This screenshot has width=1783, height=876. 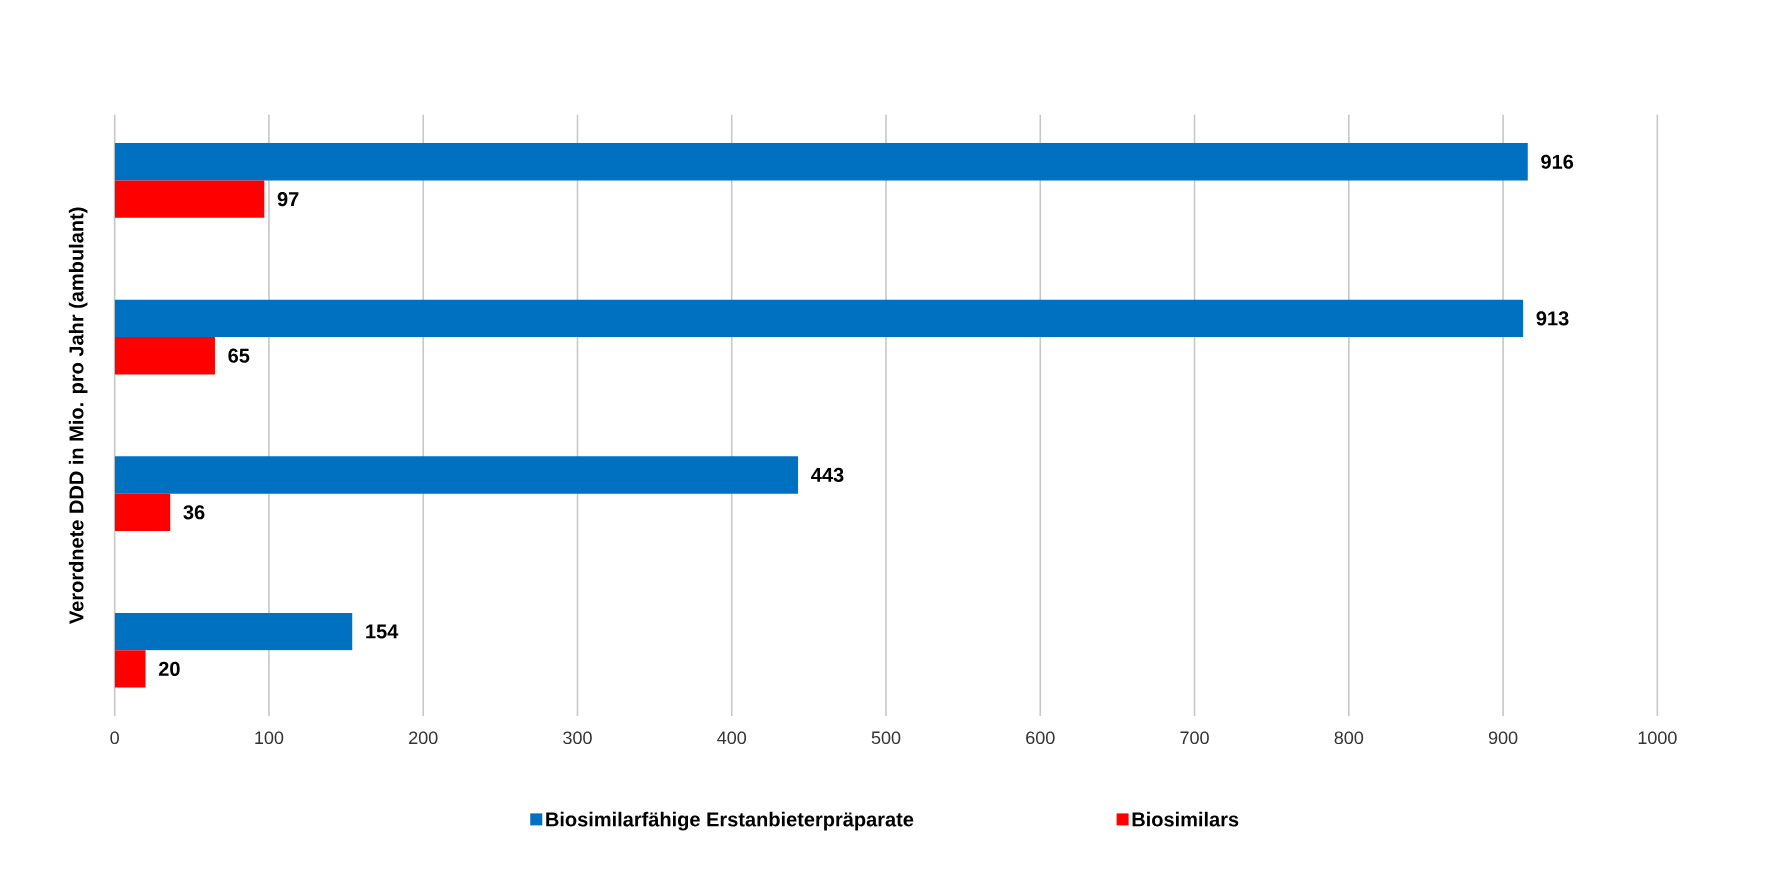 What do you see at coordinates (730, 821) in the screenshot?
I see `legend-label: Biosimilarfähige Erstanbieterpräparate` at bounding box center [730, 821].